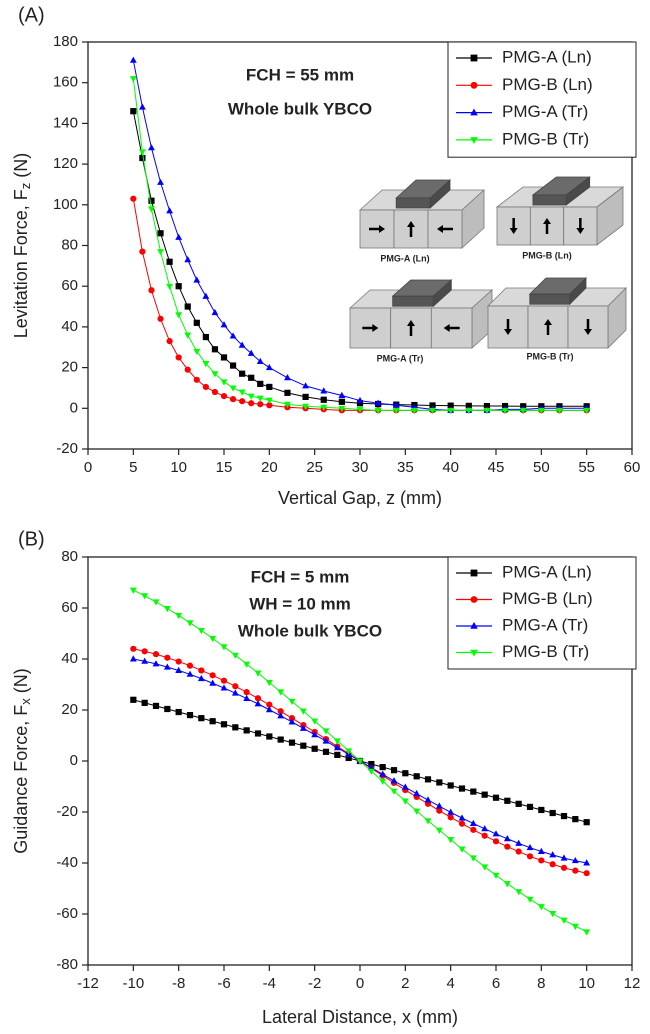 Image resolution: width=650 pixels, height=1034 pixels. Describe the element at coordinates (269, 467) in the screenshot. I see `x-tick-label: 20` at that location.